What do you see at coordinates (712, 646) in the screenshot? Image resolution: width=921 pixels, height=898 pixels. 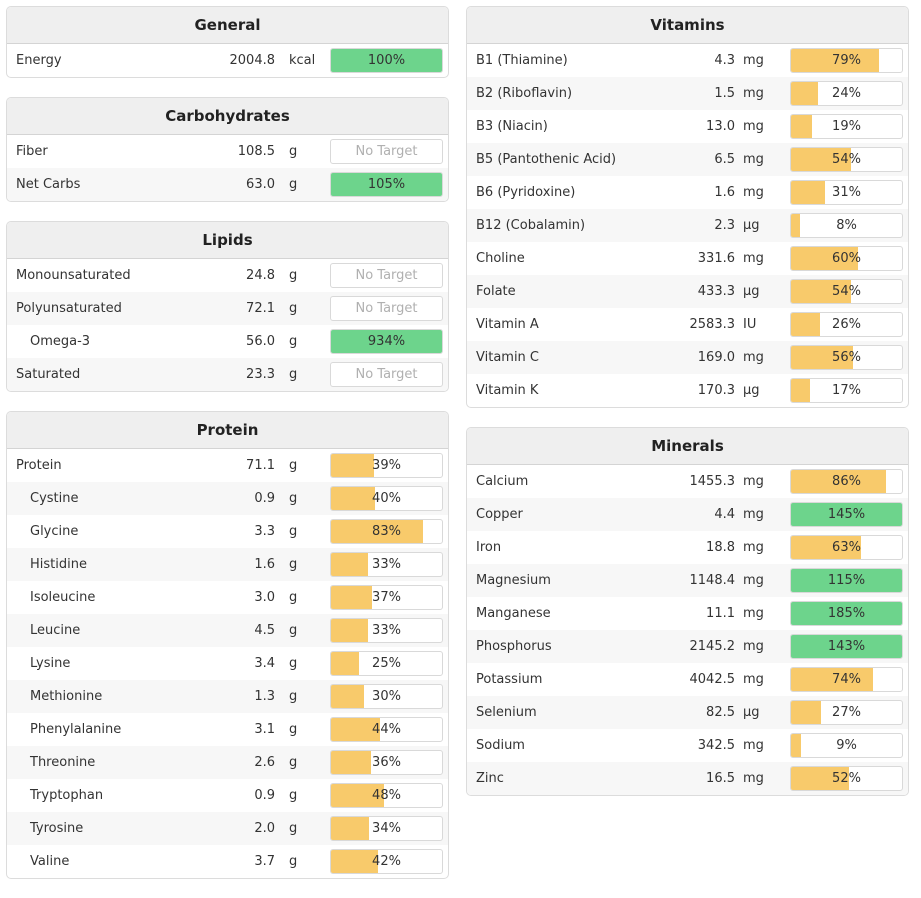 I see `nutrient-amount: 2145.2` at bounding box center [712, 646].